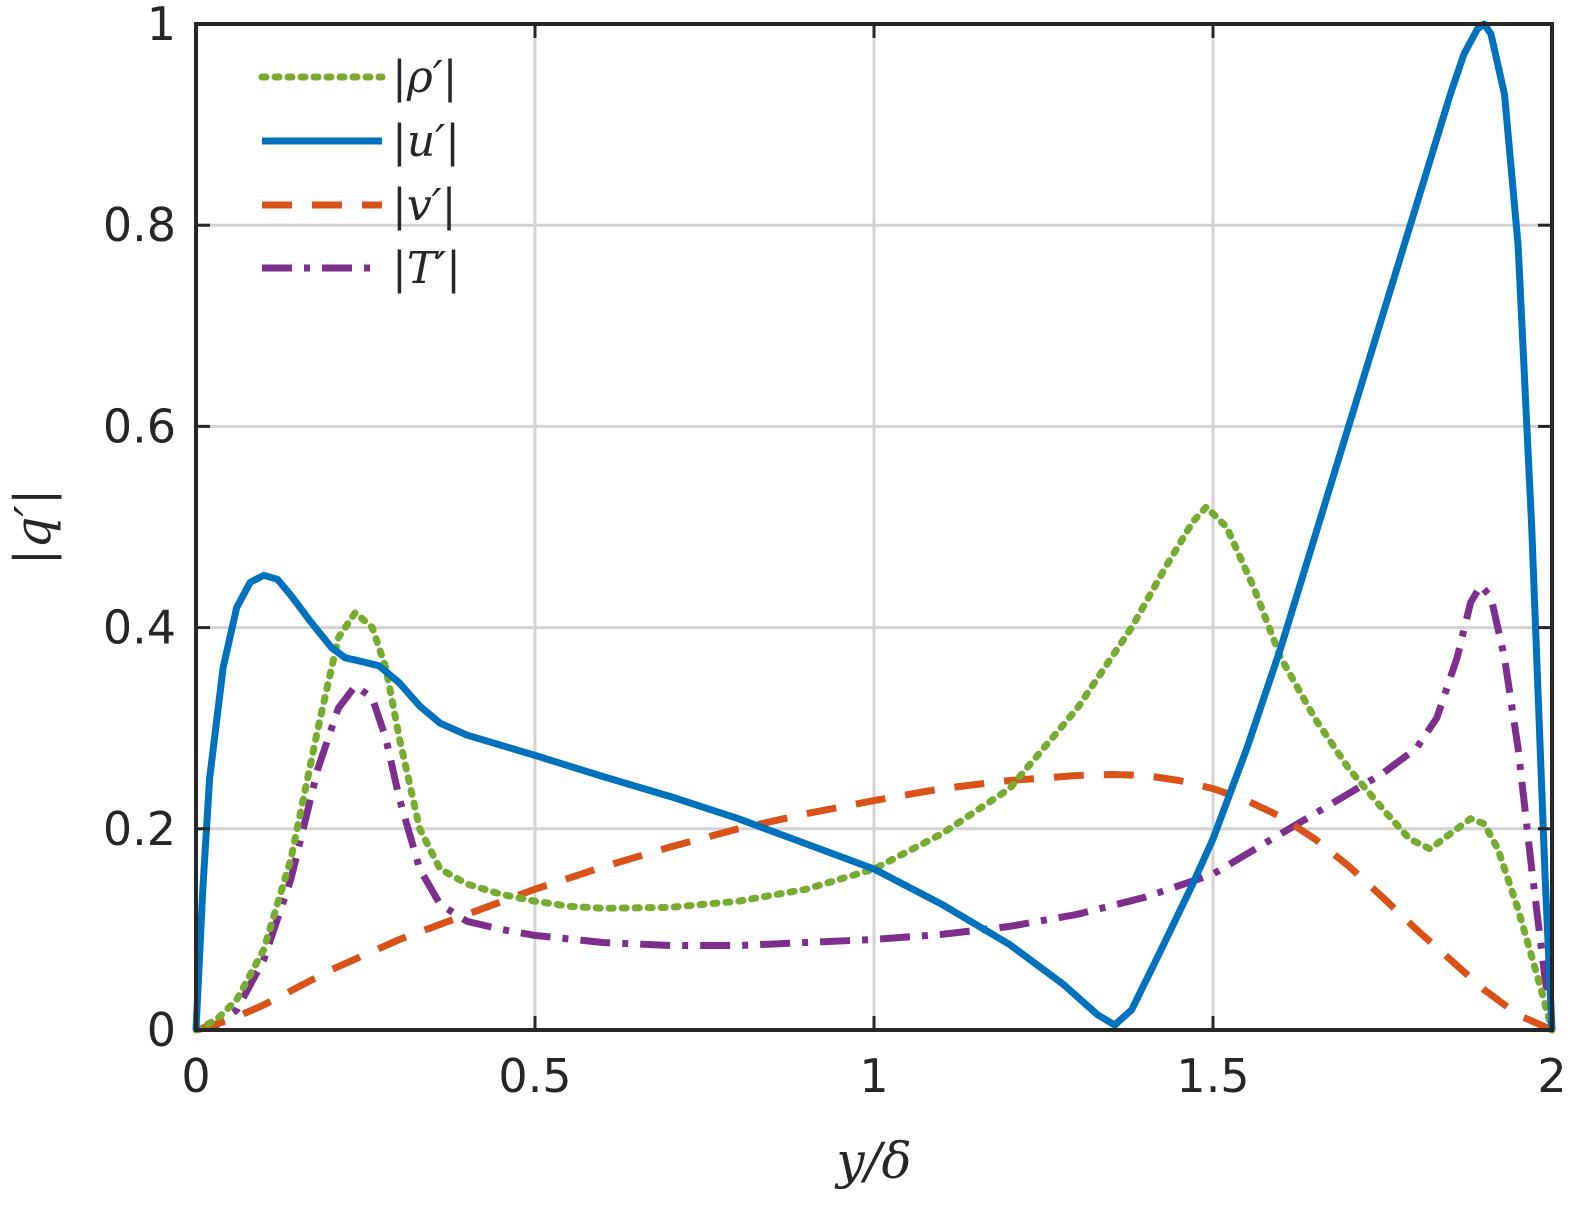 Image resolution: width=1595 pixels, height=1213 pixels. I want to click on y-tick-label: 0.4, so click(139, 628).